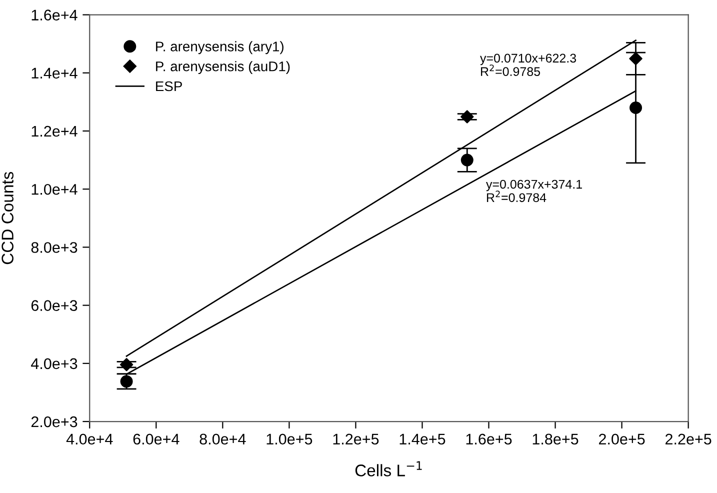 The width and height of the screenshot is (717, 493). Describe the element at coordinates (621, 439) in the screenshot. I see `x-tick-label: 2.0e+5` at that location.